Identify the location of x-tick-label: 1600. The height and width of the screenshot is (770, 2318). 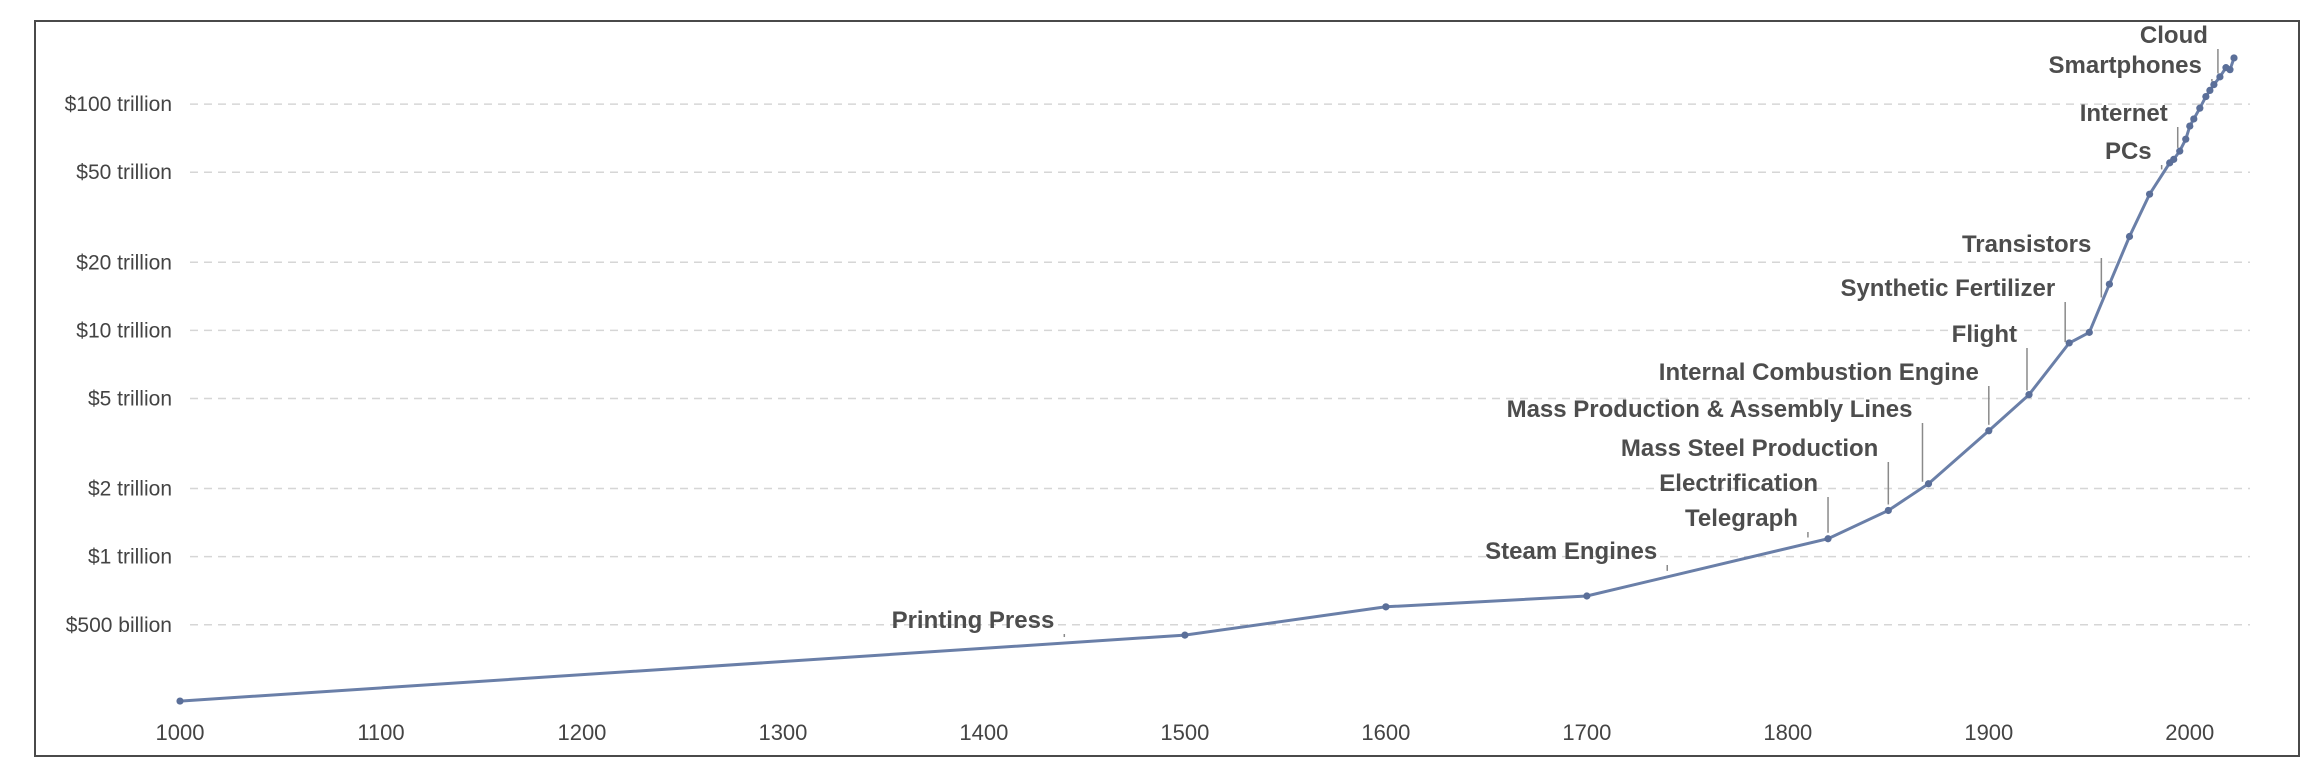
(1385, 732).